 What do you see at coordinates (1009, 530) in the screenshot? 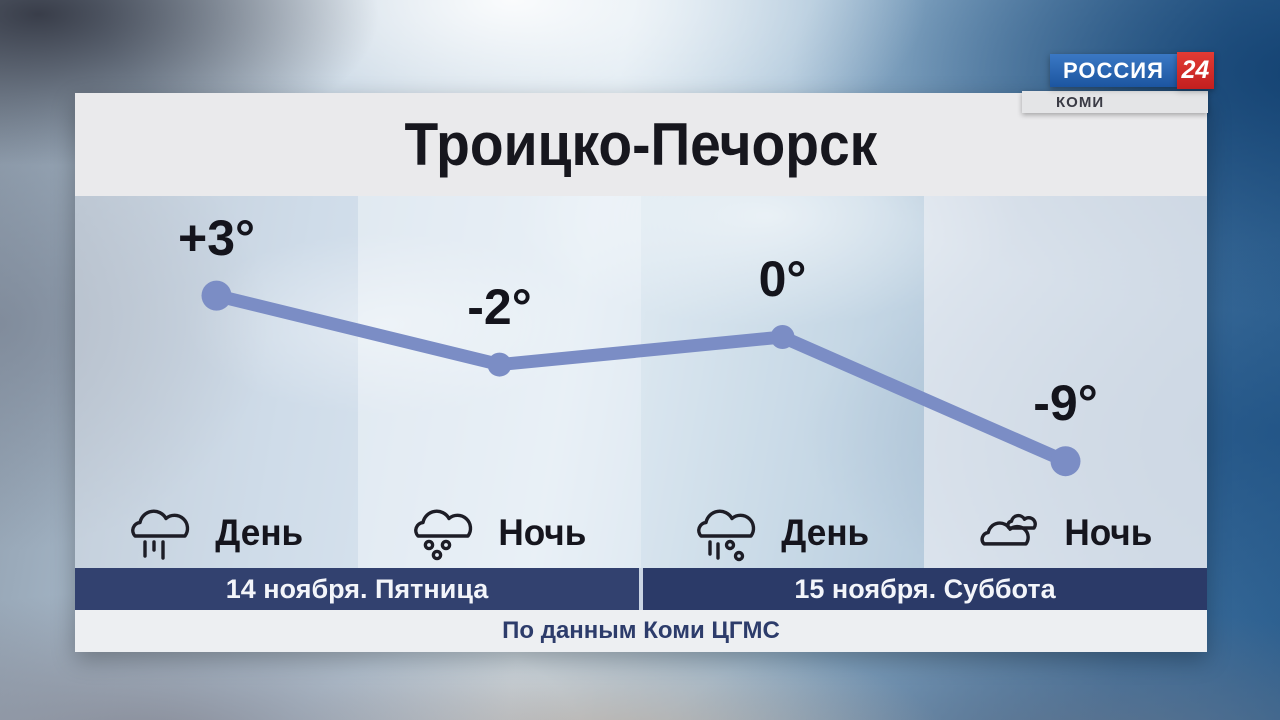
I see `clouds-icon` at bounding box center [1009, 530].